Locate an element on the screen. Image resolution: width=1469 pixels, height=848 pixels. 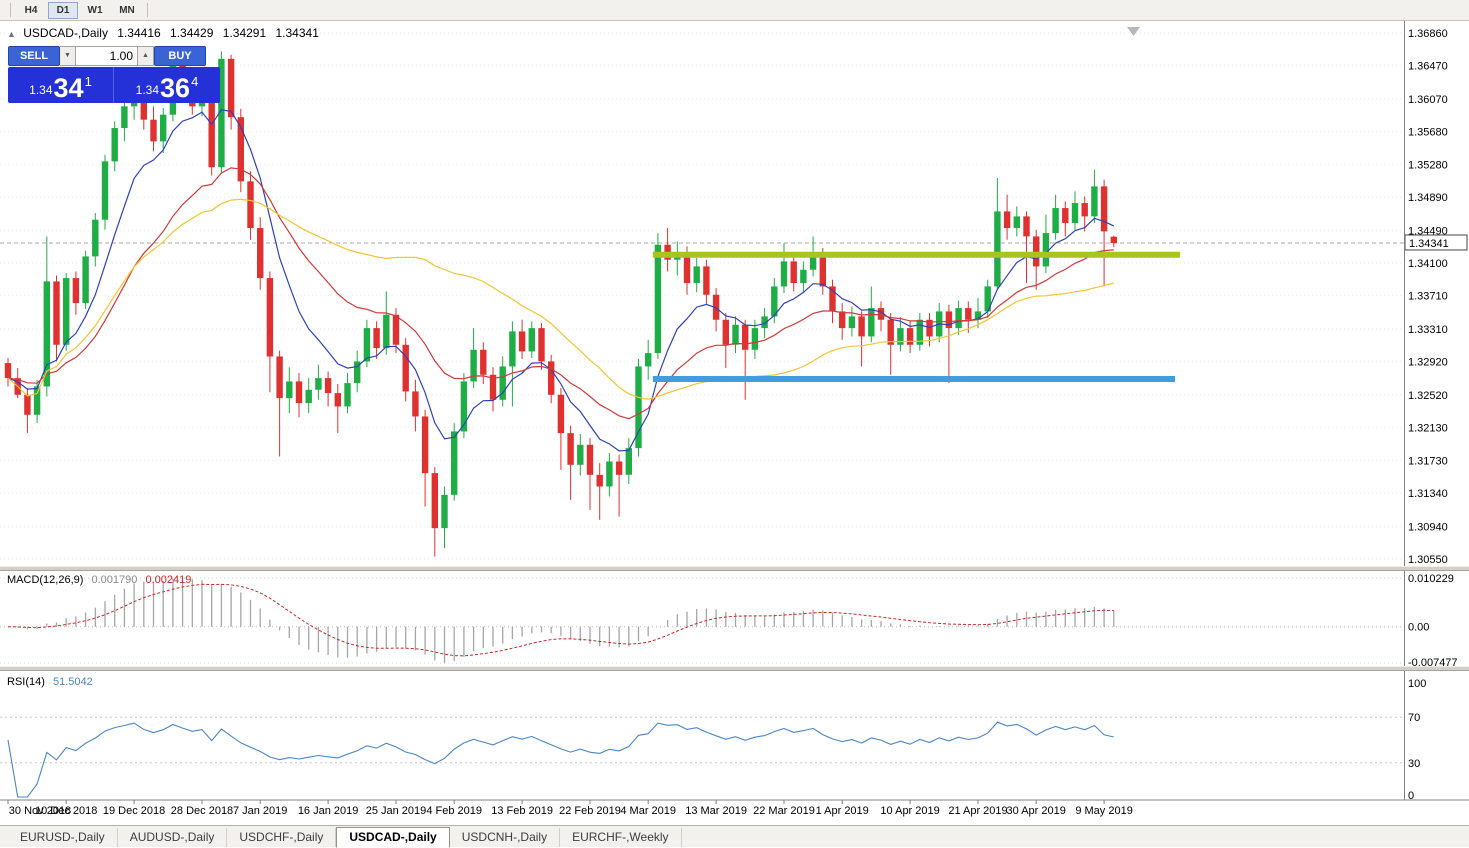
date-axis-label: 4 Mar 2019 is located at coordinates (648, 811).